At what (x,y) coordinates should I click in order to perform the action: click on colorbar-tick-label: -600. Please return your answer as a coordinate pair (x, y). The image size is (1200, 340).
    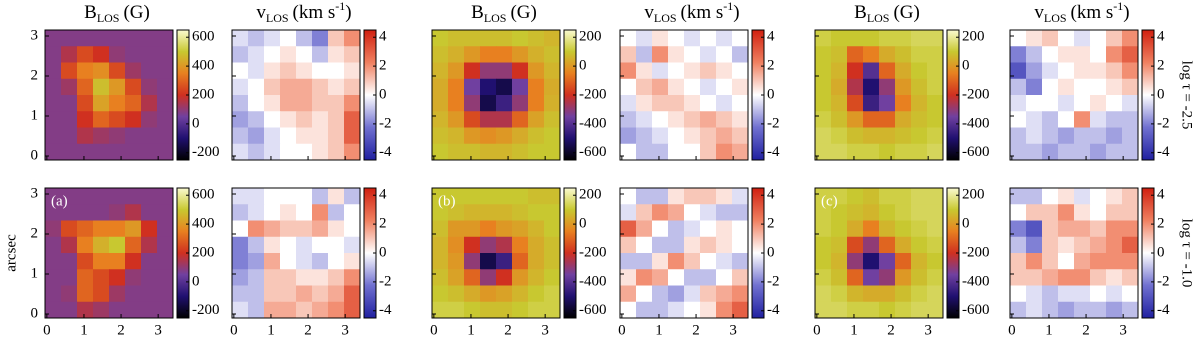
    Looking at the image, I should click on (593, 152).